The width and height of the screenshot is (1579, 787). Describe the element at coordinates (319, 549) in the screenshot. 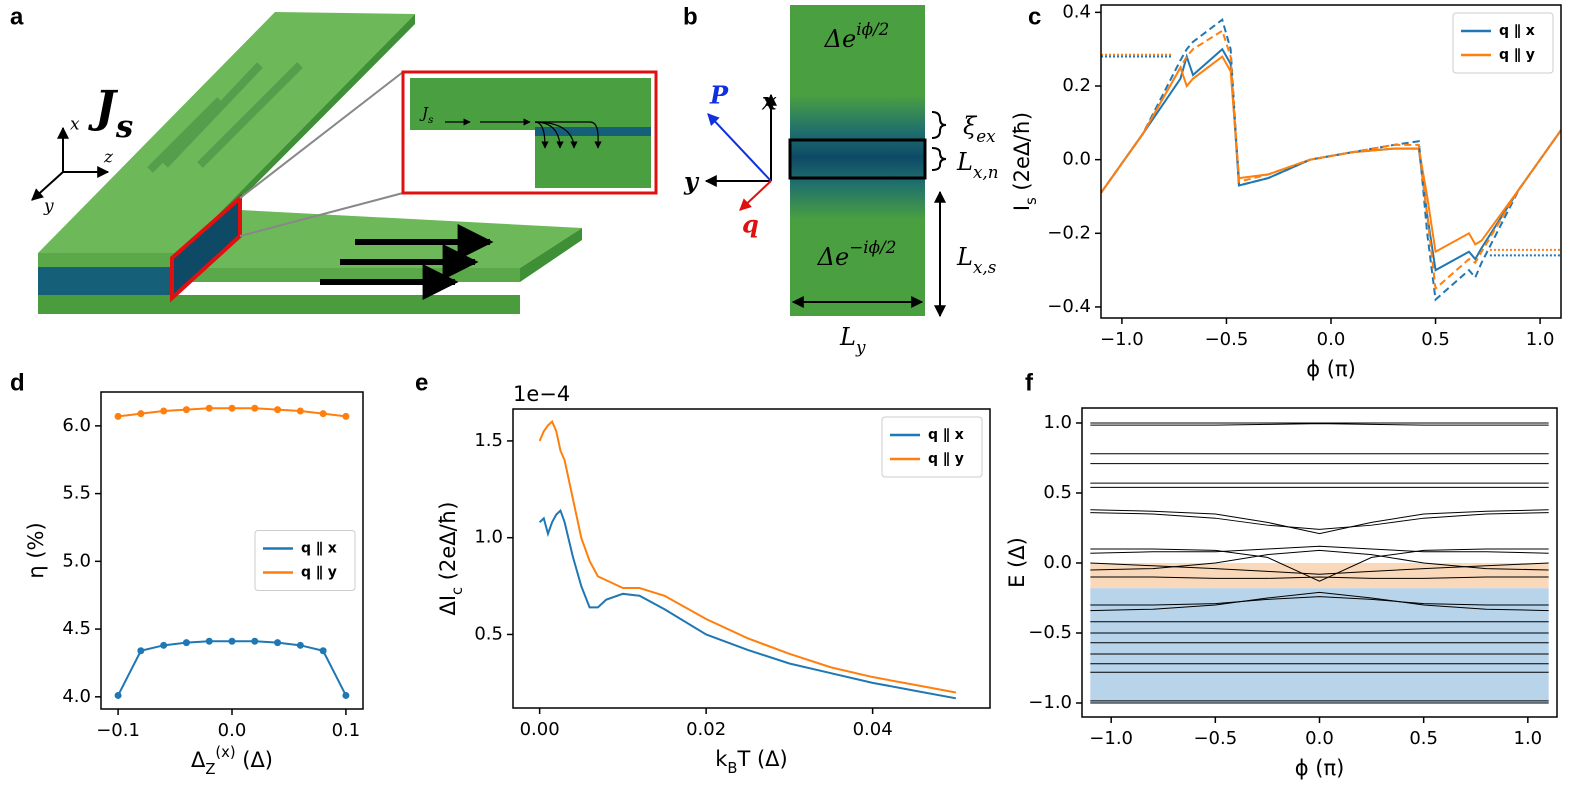

I see `legend-label: q ∥ x` at that location.